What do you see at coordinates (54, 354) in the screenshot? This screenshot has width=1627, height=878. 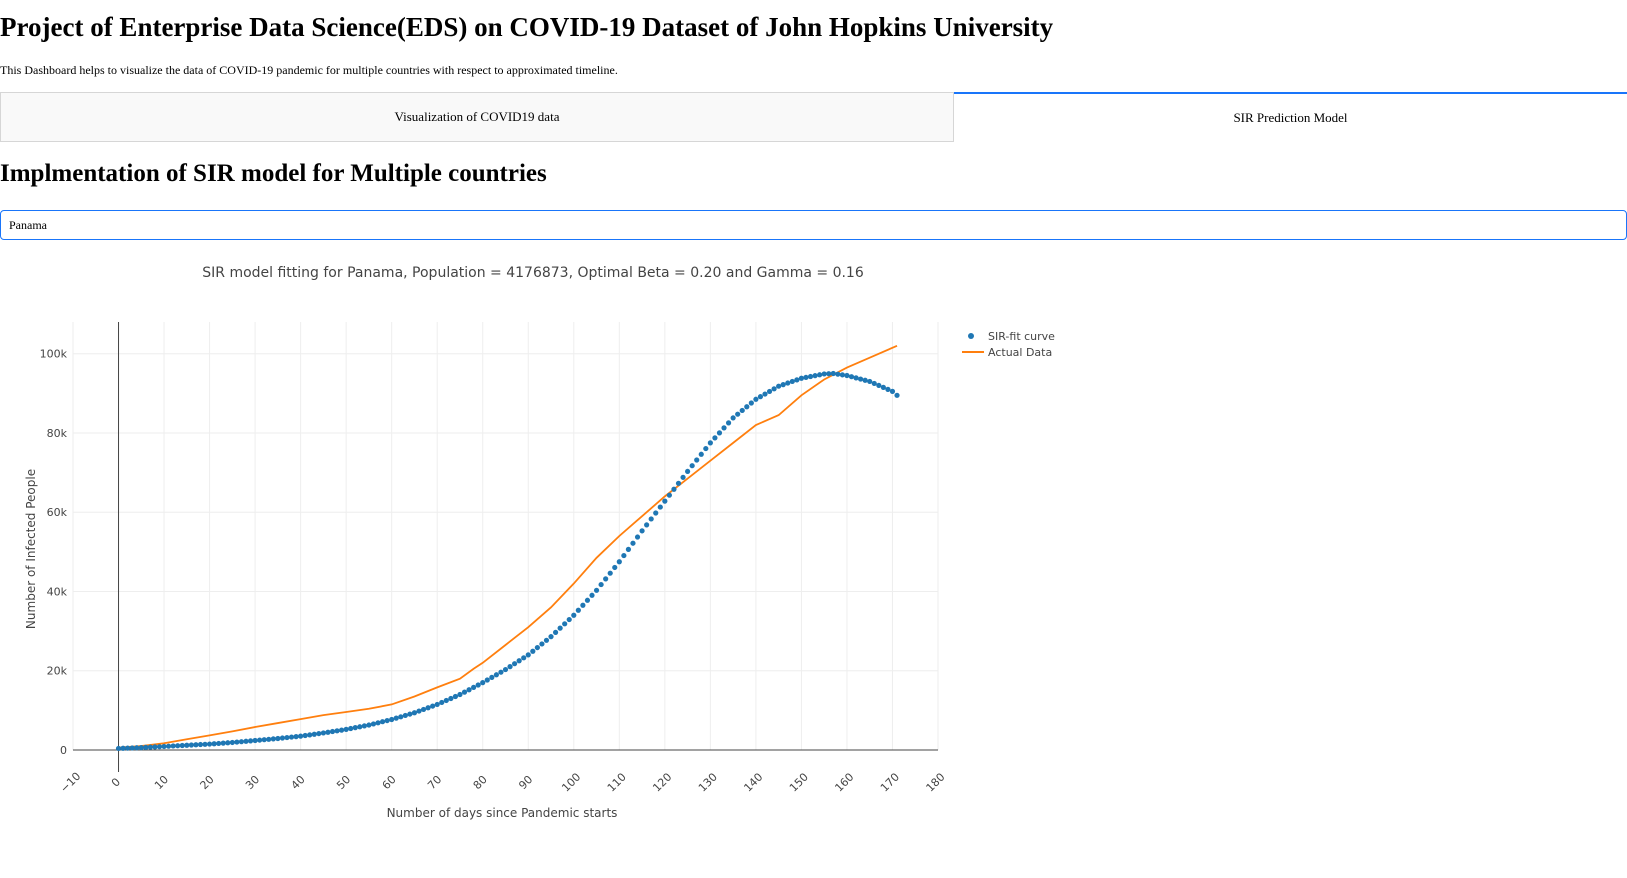 I see `y-tick-label: 100k` at bounding box center [54, 354].